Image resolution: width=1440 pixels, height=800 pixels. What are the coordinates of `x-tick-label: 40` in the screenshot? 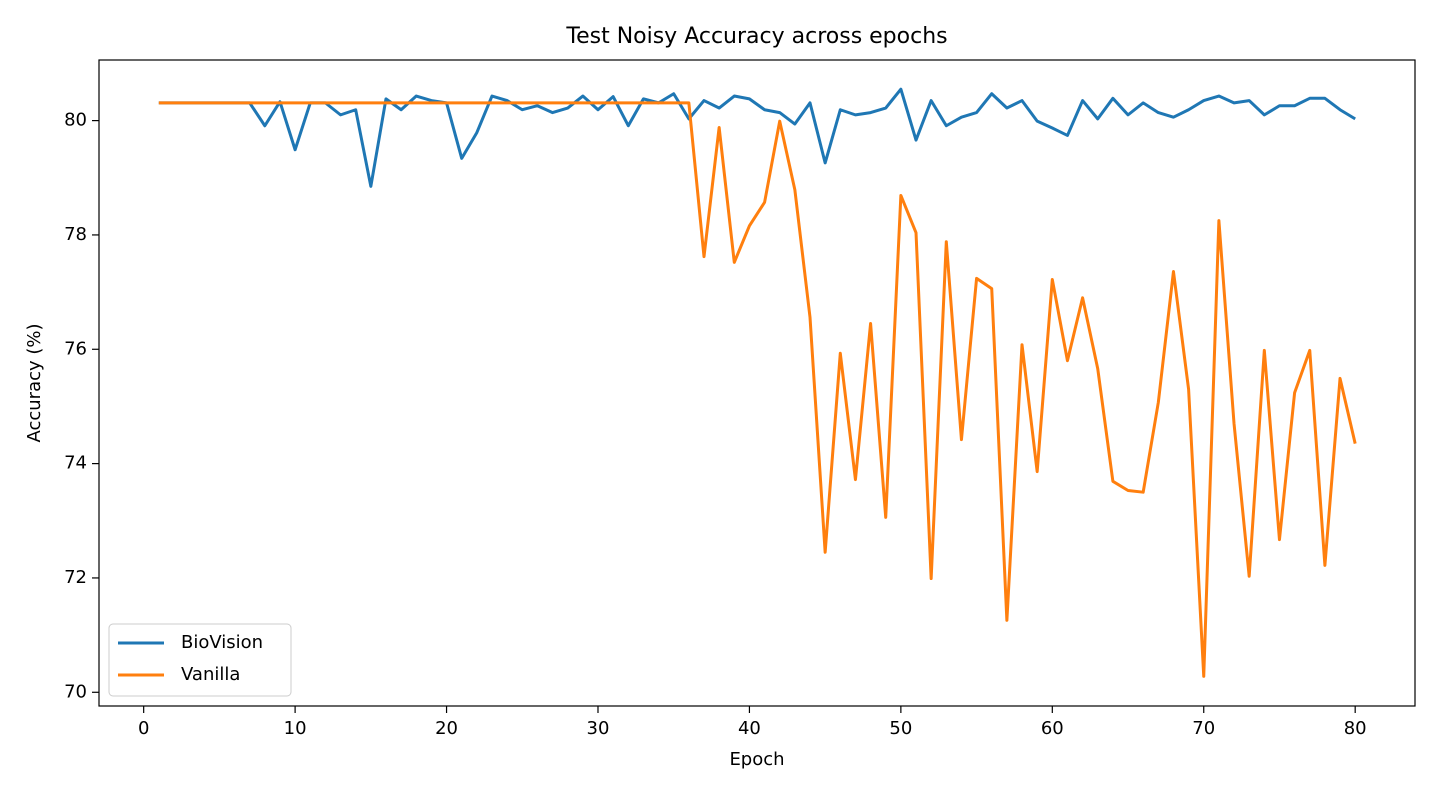 It's located at (749, 728).